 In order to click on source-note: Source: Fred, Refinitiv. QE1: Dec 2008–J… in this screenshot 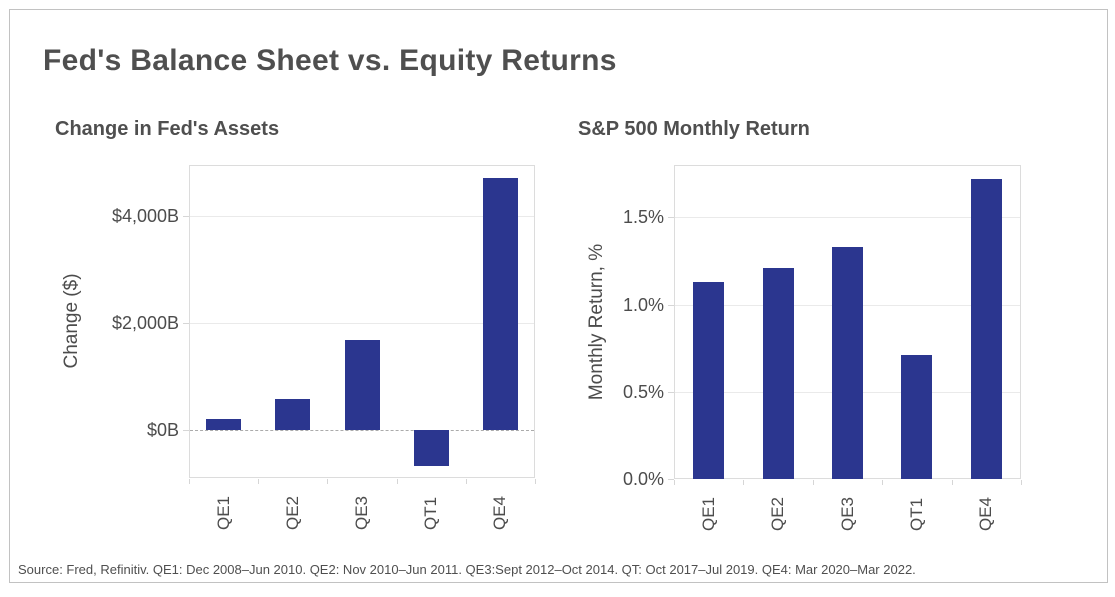, I will do `click(467, 569)`.